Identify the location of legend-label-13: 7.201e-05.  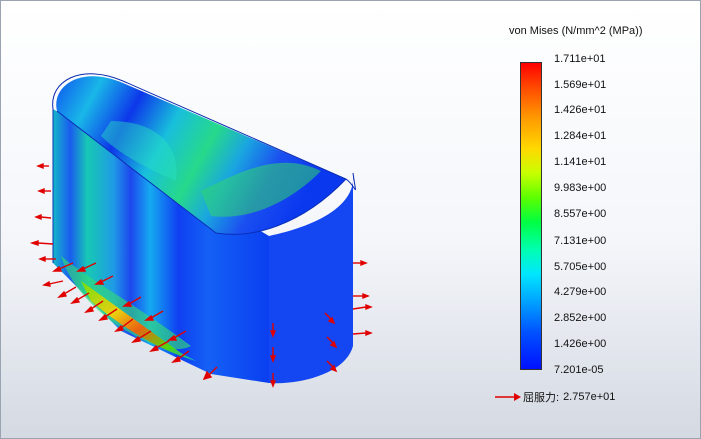
(579, 370).